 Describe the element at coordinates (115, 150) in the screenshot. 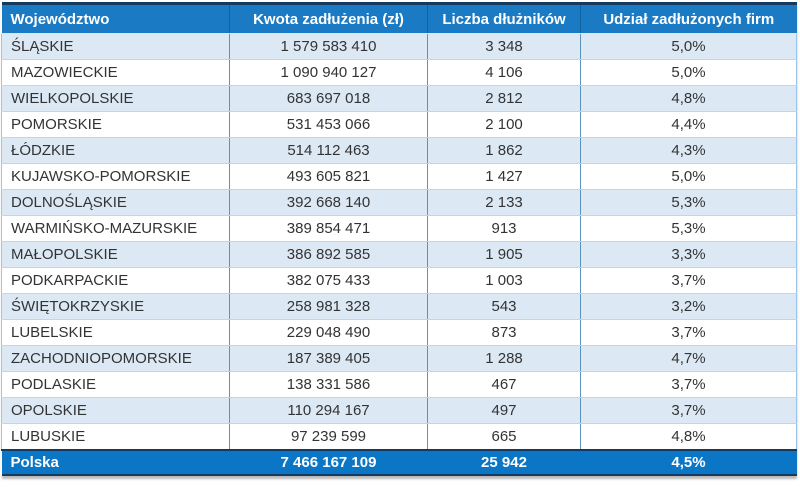

I see `voivodeship-cell: ŁÓDZKIE` at that location.